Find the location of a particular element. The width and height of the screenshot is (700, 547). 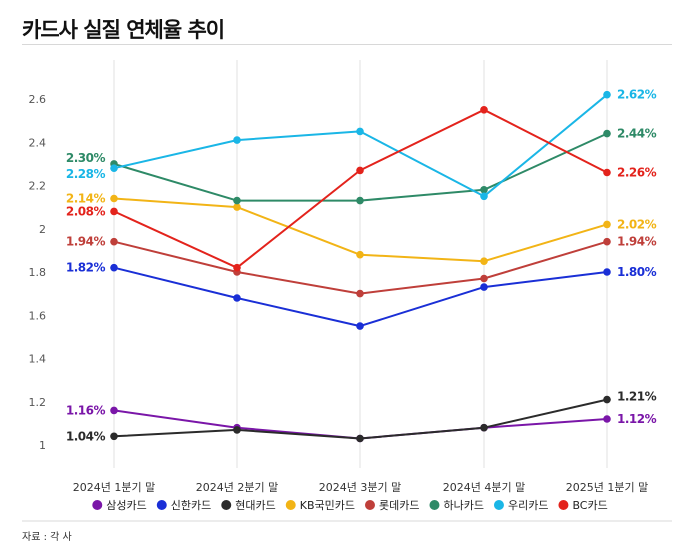

chart-title: 카드사 실질 연체율 추이 is located at coordinates (123, 30).